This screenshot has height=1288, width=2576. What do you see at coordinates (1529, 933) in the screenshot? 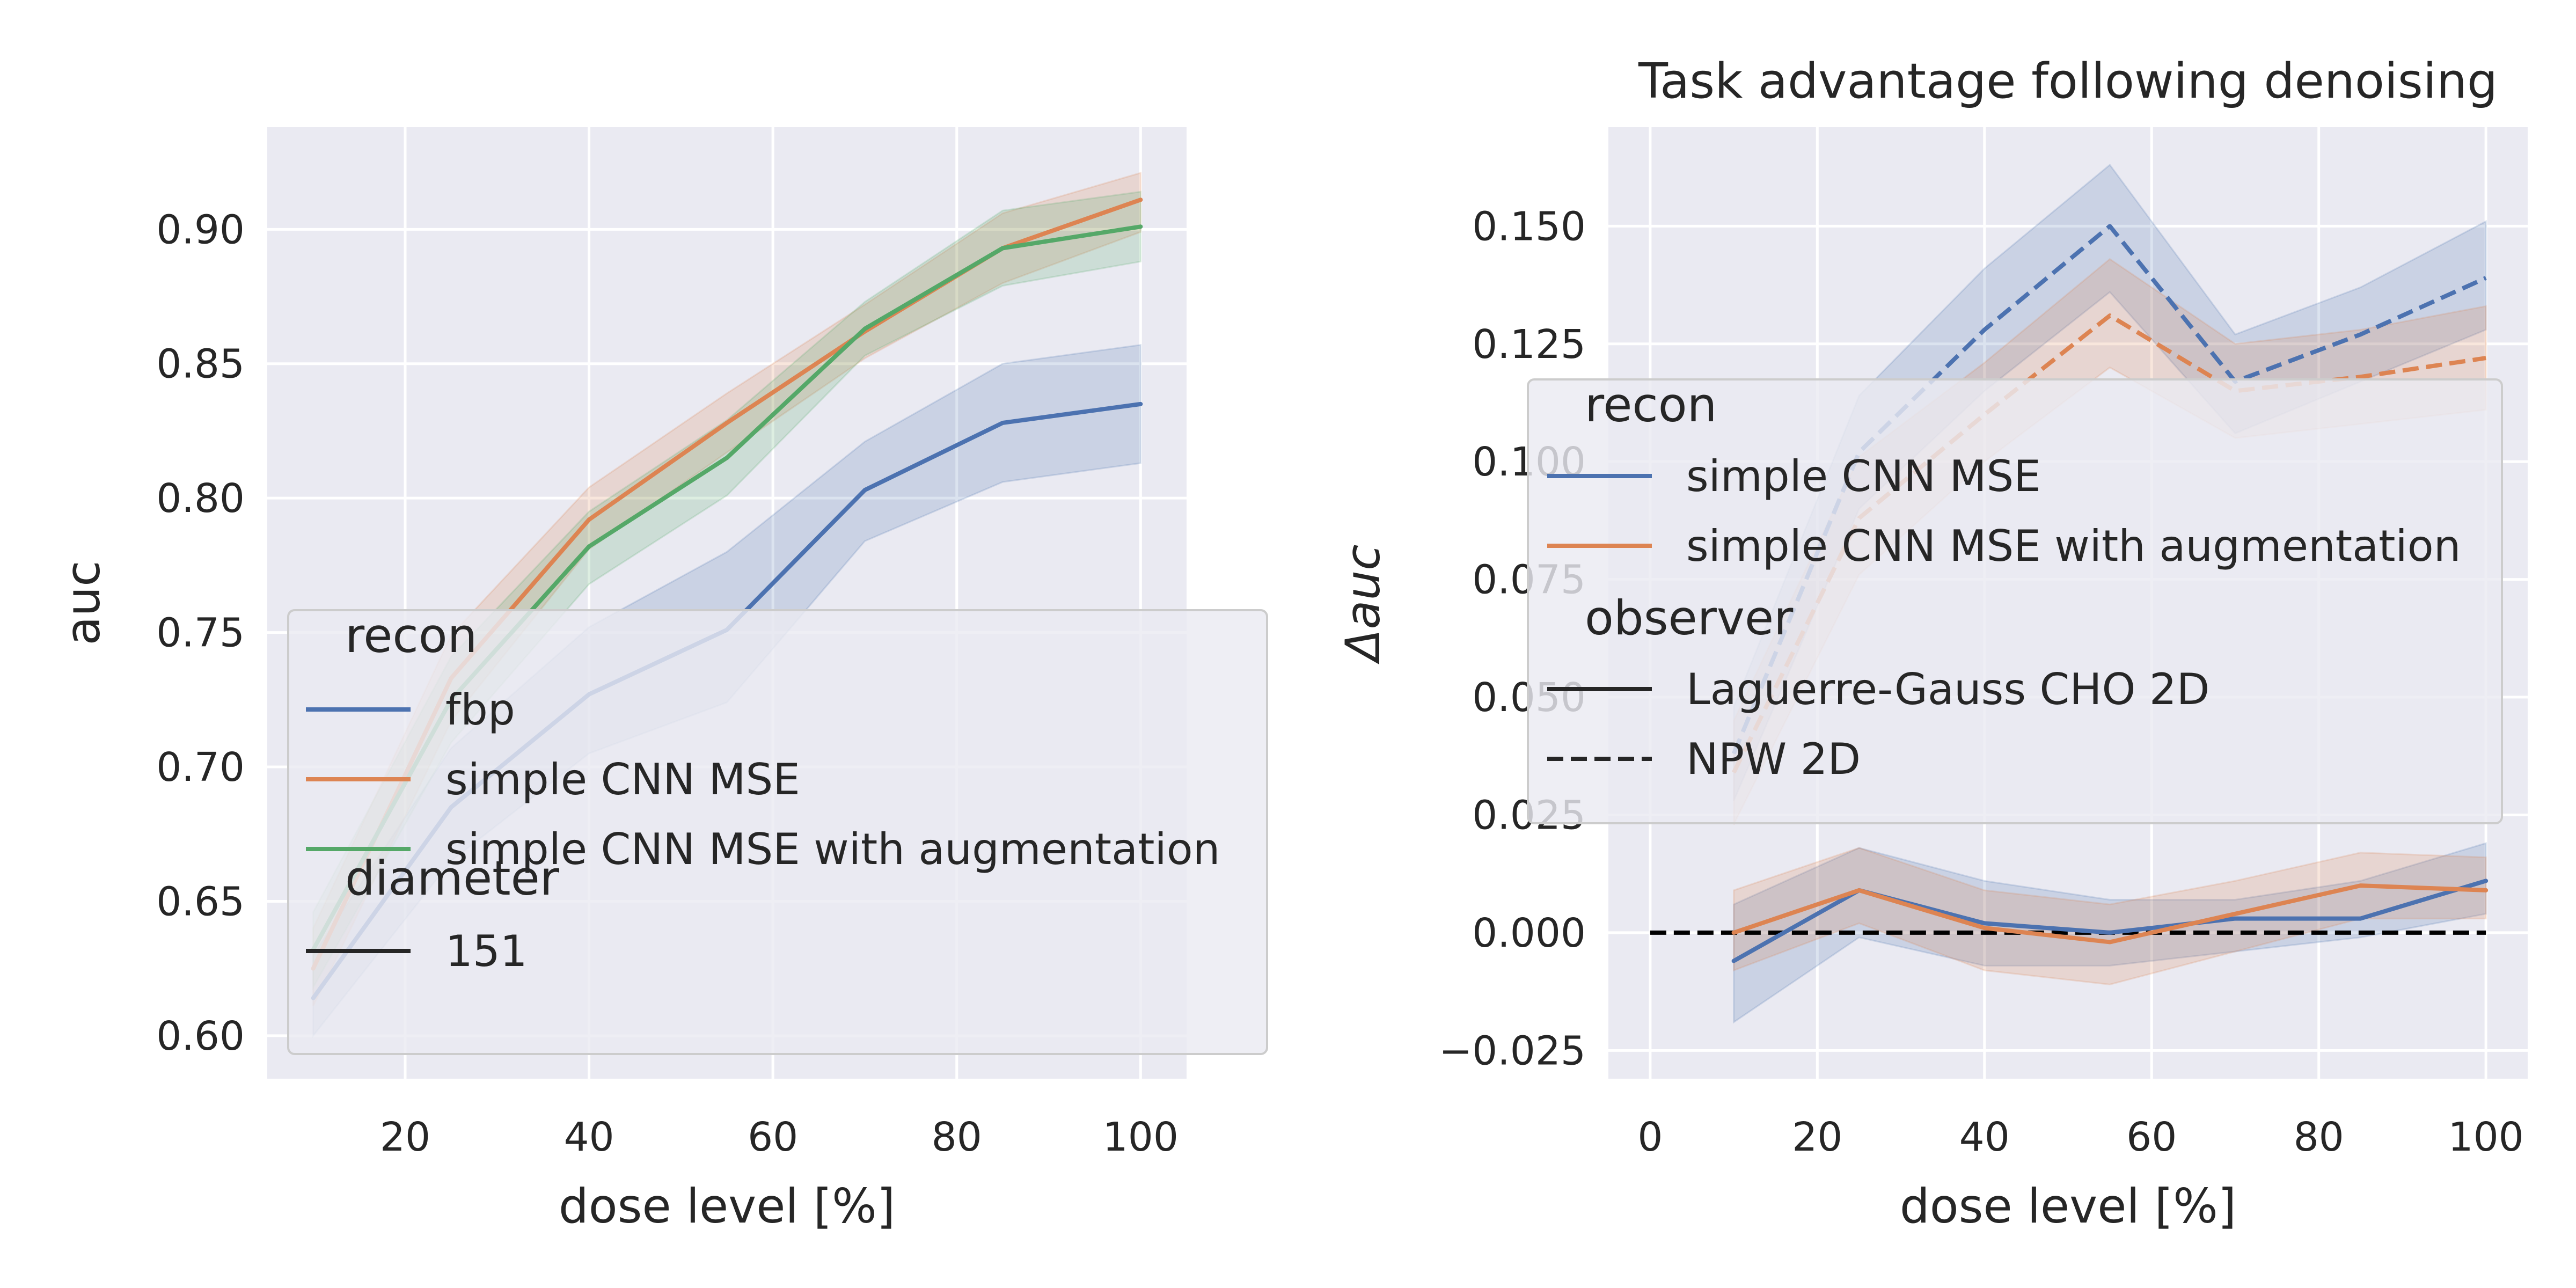
I see `y-tick-label: 0.000` at bounding box center [1529, 933].